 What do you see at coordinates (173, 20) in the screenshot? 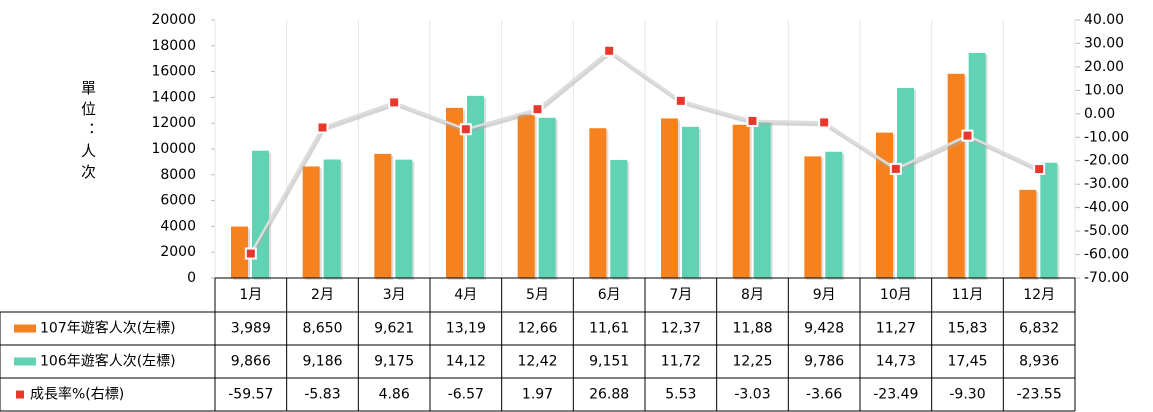
I see `y-tick-label: 20000` at bounding box center [173, 20].